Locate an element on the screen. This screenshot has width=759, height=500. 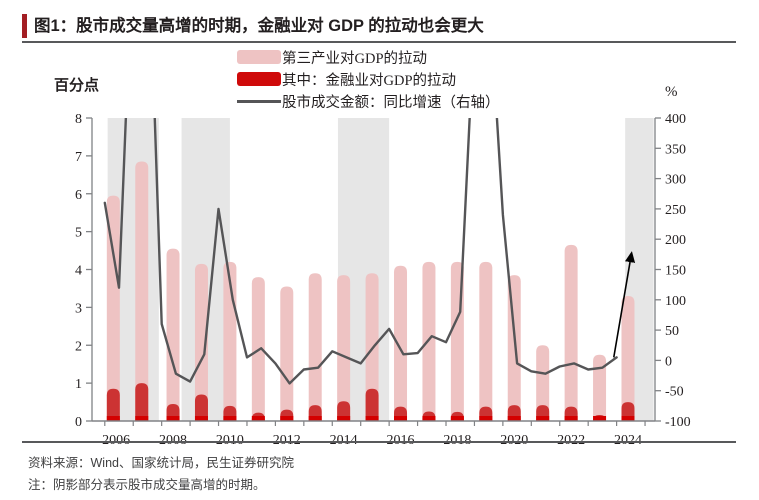
footer-divider is located at coordinates (379, 442).